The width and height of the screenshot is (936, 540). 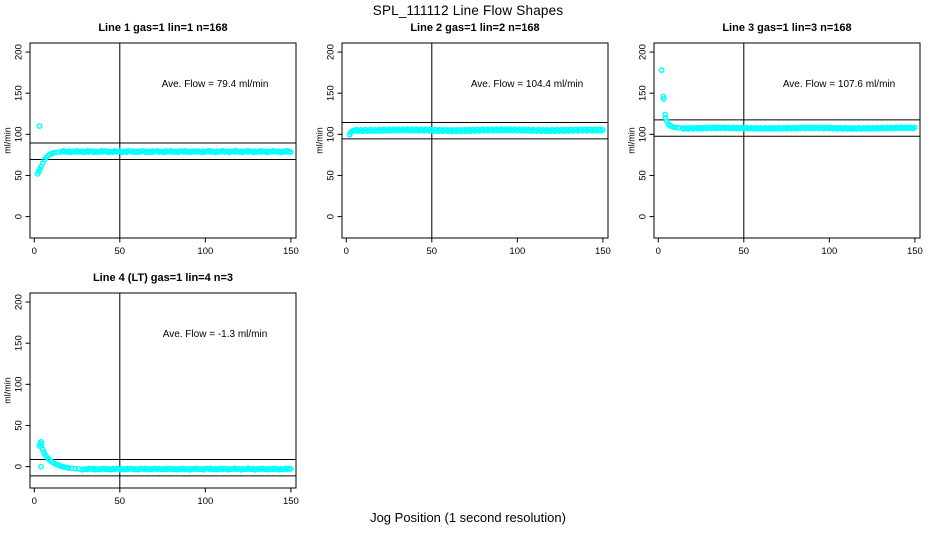 I want to click on panel-line-1-title: Line 1 gas=1 lin=1 n=168, so click(x=163, y=28).